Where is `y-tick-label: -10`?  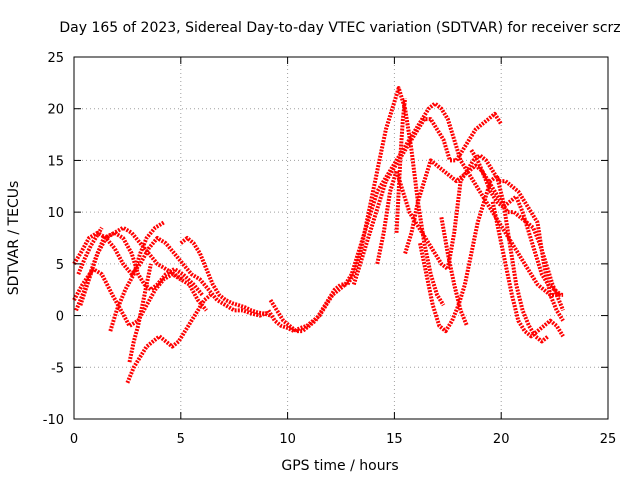 y-tick-label: -10 is located at coordinates (53, 420).